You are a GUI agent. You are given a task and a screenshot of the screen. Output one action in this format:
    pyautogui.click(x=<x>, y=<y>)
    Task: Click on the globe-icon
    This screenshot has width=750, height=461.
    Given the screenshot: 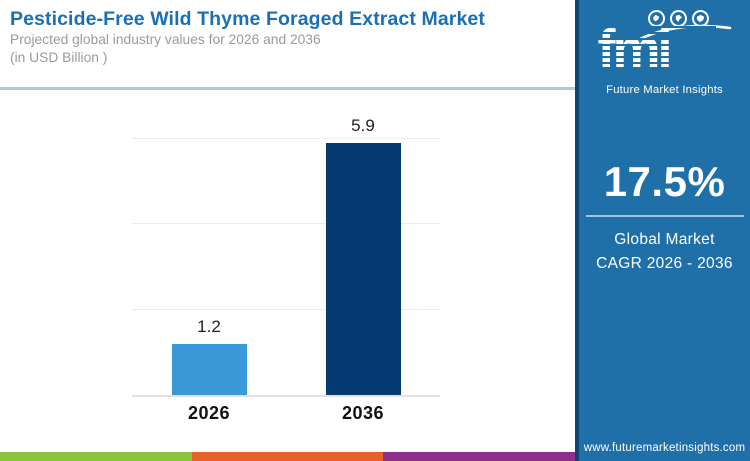 What is the action you would take?
    pyautogui.click(x=700, y=18)
    